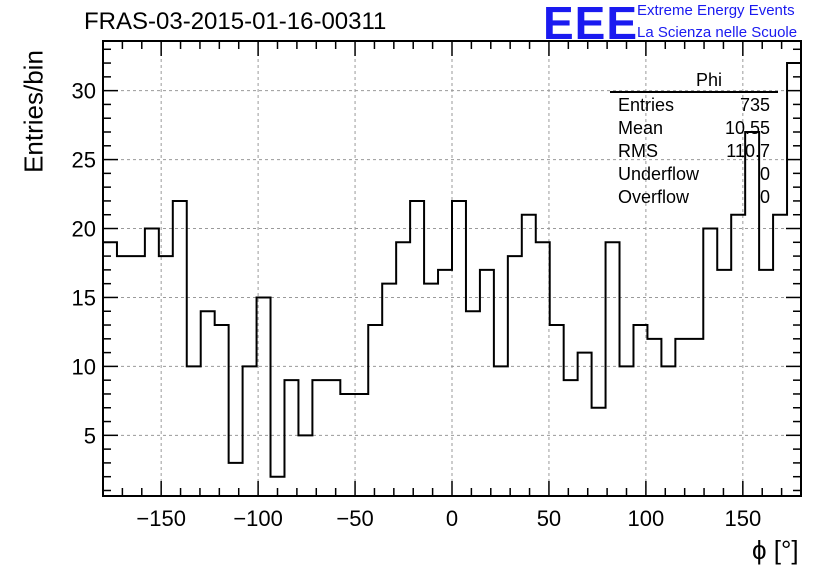 The image size is (836, 572). I want to click on y-tick-label: 10, so click(84, 366).